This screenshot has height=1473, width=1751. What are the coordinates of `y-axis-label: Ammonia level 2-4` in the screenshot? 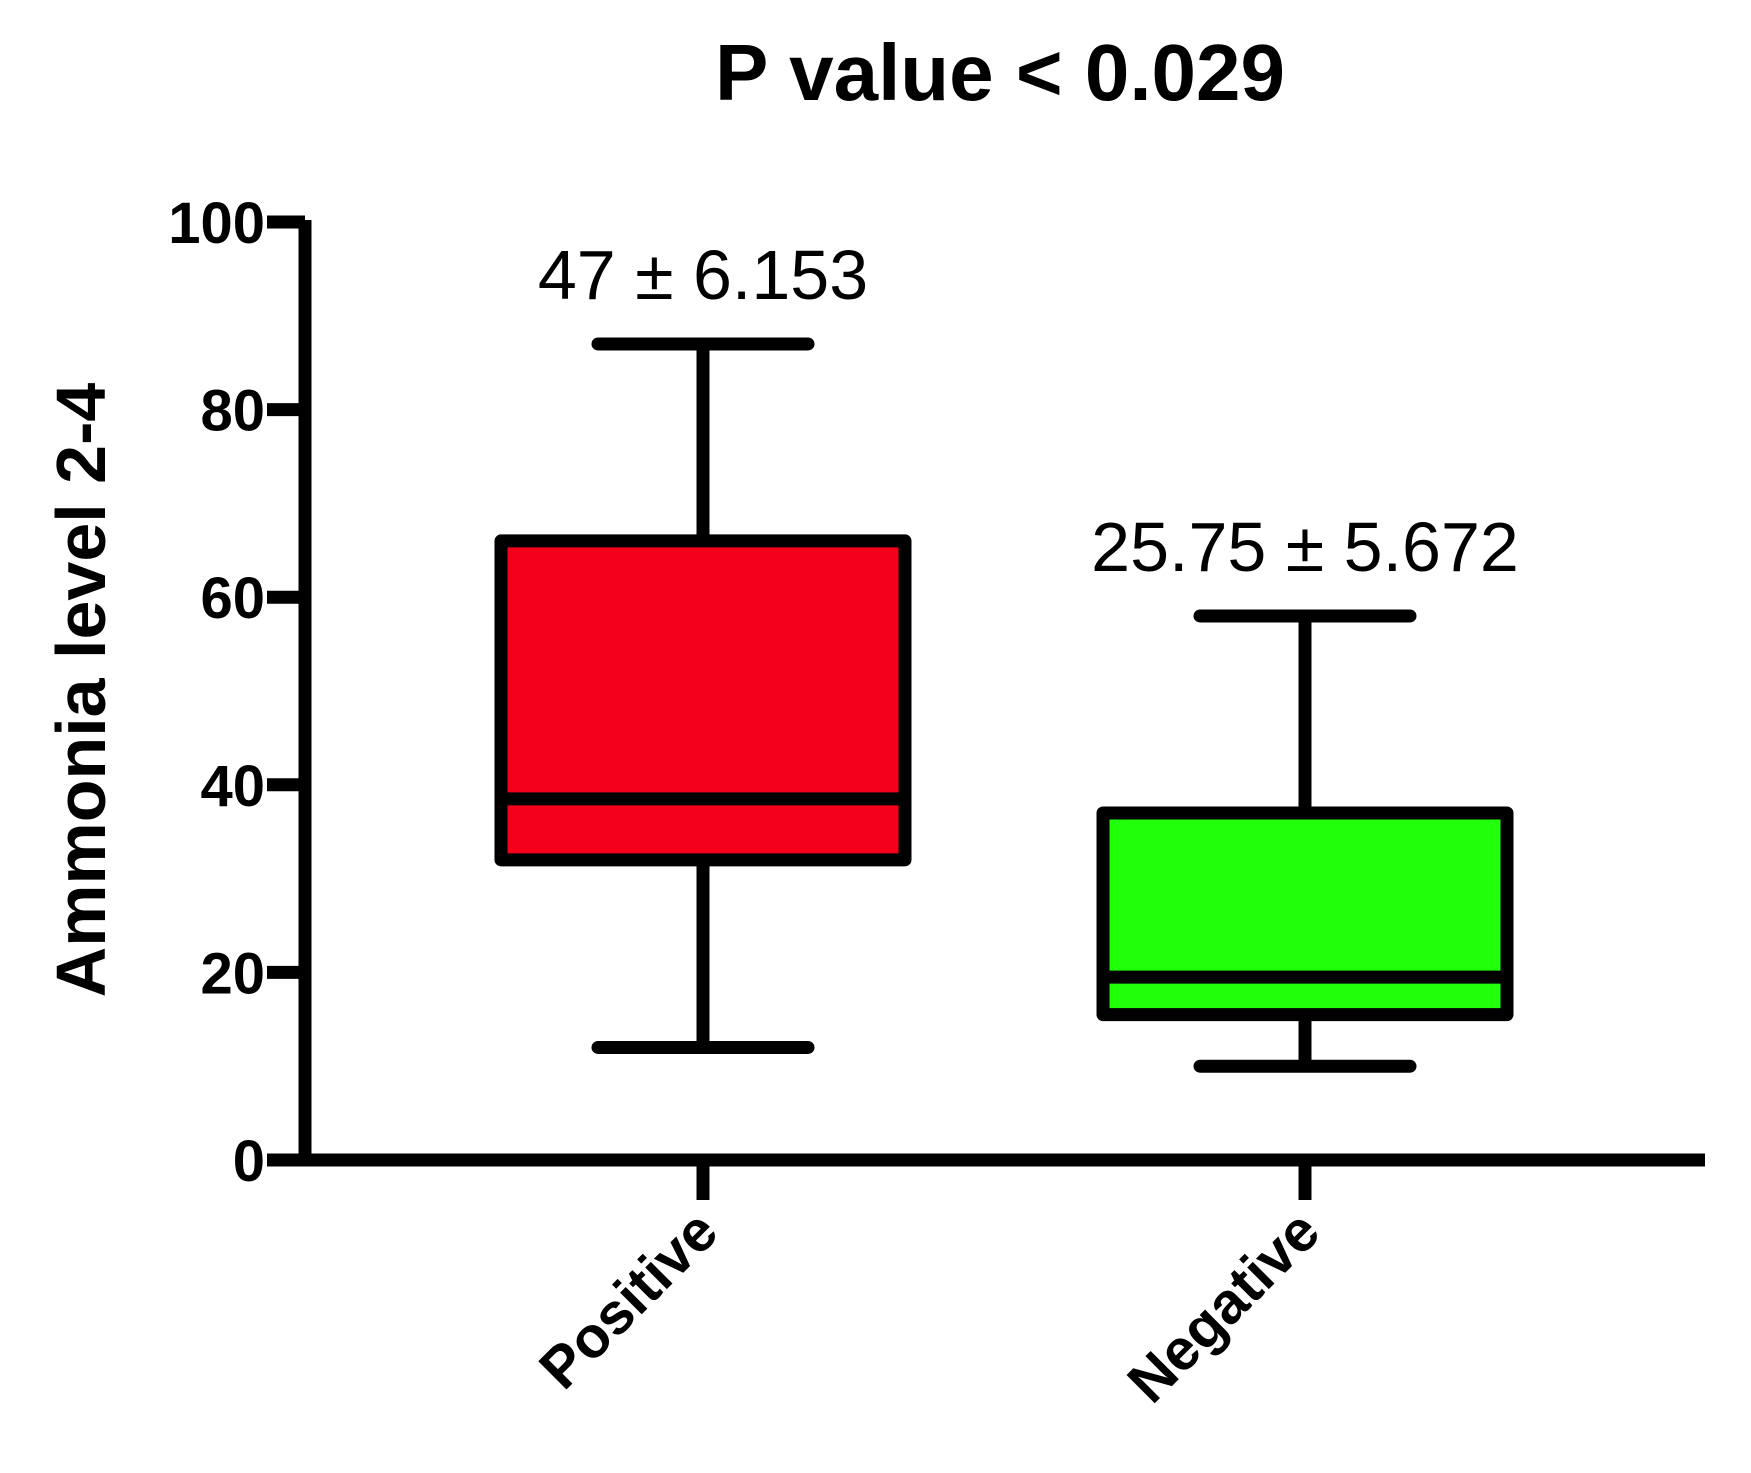 It's located at (81, 690).